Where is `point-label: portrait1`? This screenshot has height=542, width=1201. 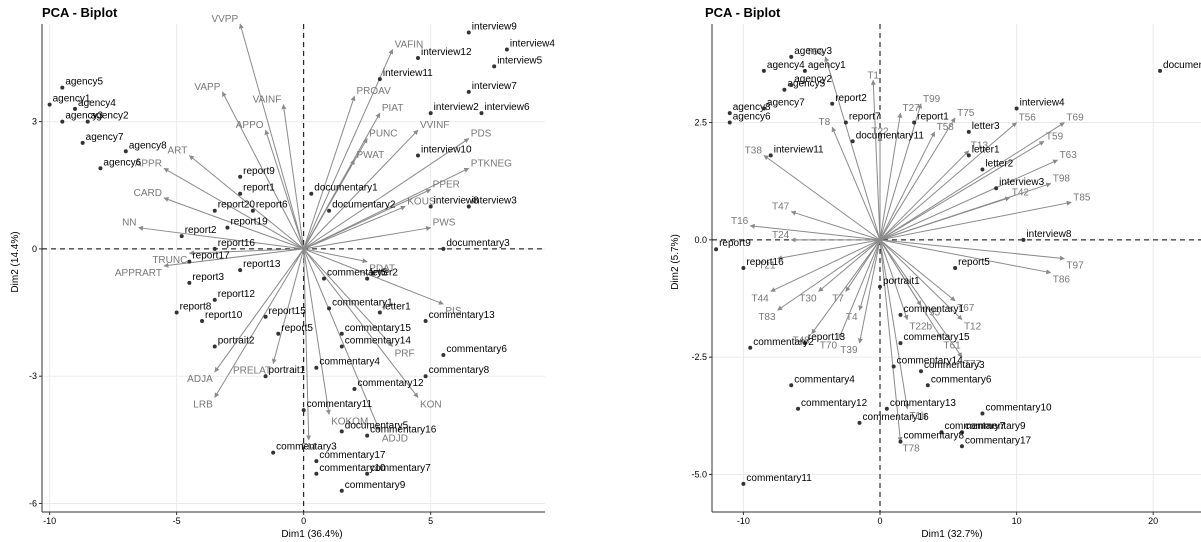 point-label: portrait1 is located at coordinates (287, 370).